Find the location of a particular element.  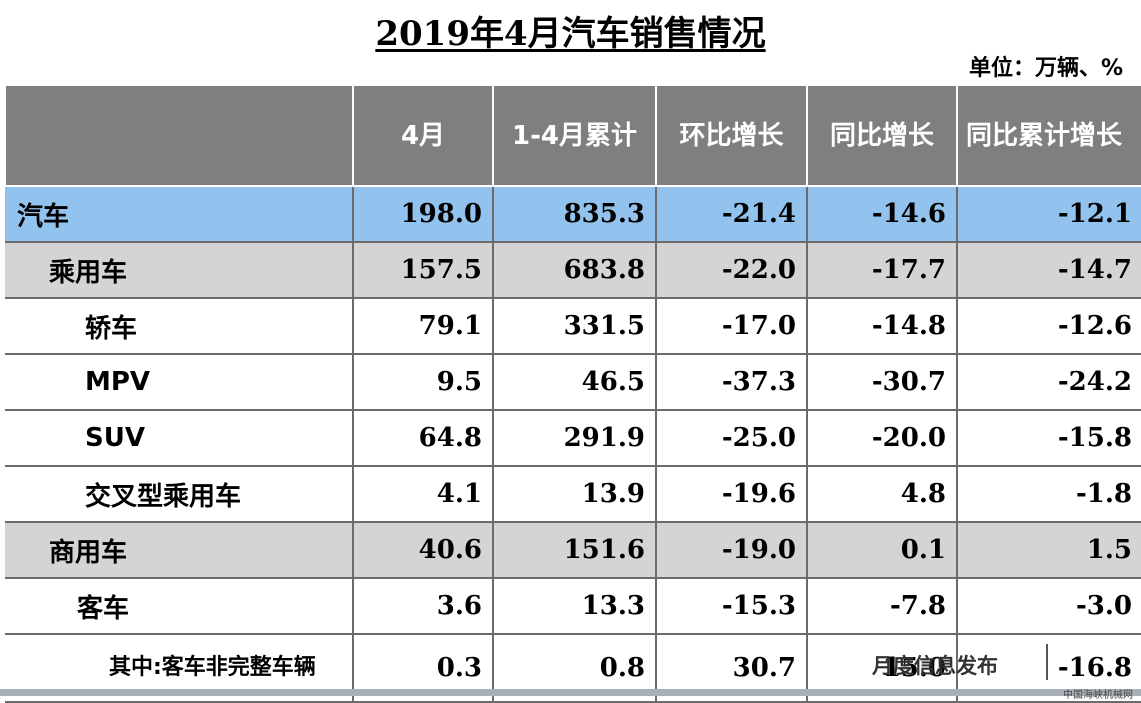

row-label: 商用车 is located at coordinates (179, 550).